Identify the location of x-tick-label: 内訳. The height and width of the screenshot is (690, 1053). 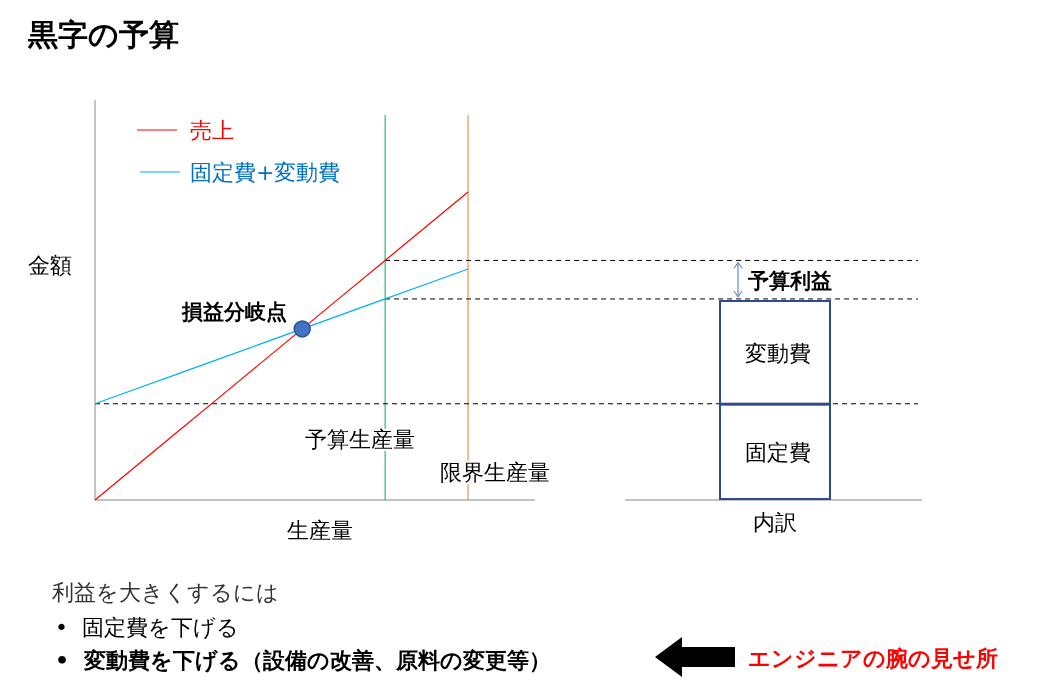
(775, 522).